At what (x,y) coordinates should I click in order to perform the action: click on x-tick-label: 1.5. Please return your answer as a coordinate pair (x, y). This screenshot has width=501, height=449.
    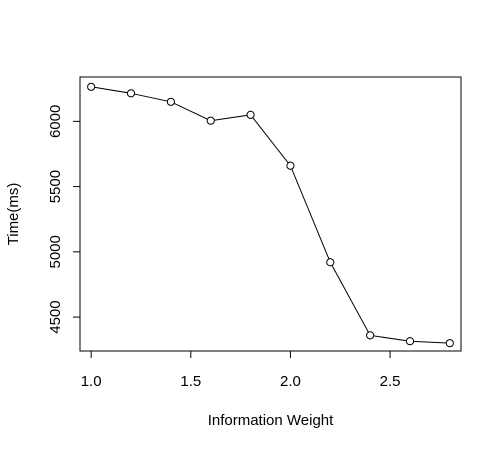
    Looking at the image, I should click on (190, 381).